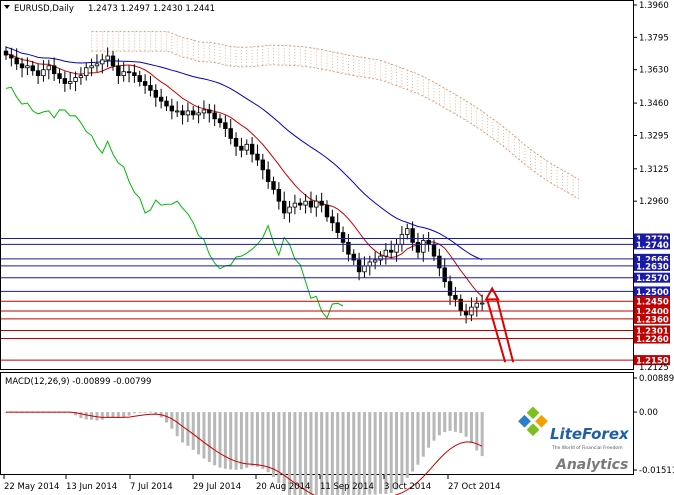 This screenshot has height=495, width=674. Describe the element at coordinates (492, 293) in the screenshot. I see `forecast-arrow-head` at that location.